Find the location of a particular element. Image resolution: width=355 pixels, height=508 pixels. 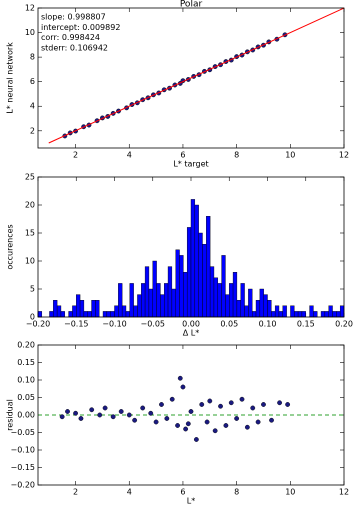

x-tick-label: 12 is located at coordinates (344, 155).